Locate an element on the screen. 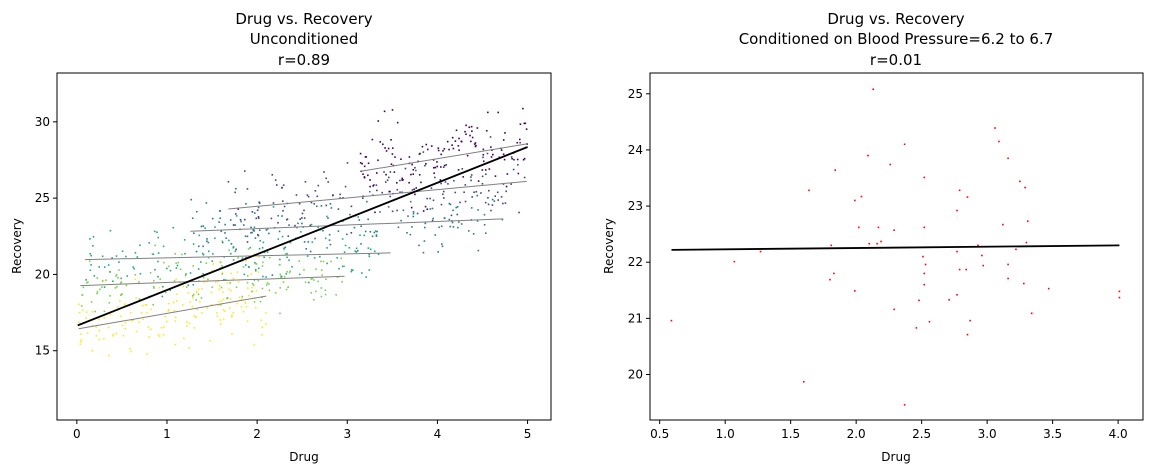 The height and width of the screenshot is (473, 1151). x-tick-label: 1.0 is located at coordinates (725, 434).